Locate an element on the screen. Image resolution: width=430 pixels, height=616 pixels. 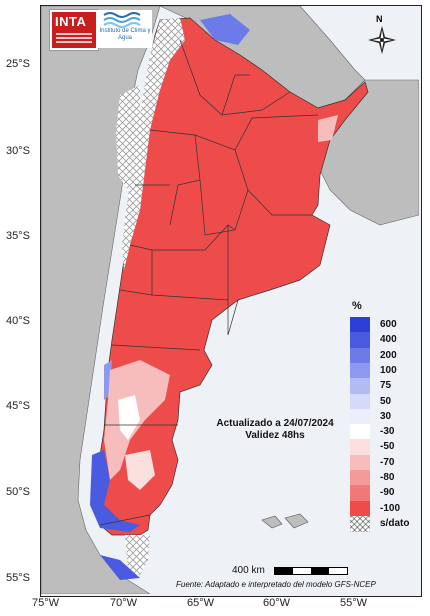
legend-label: 50 is located at coordinates (386, 401).